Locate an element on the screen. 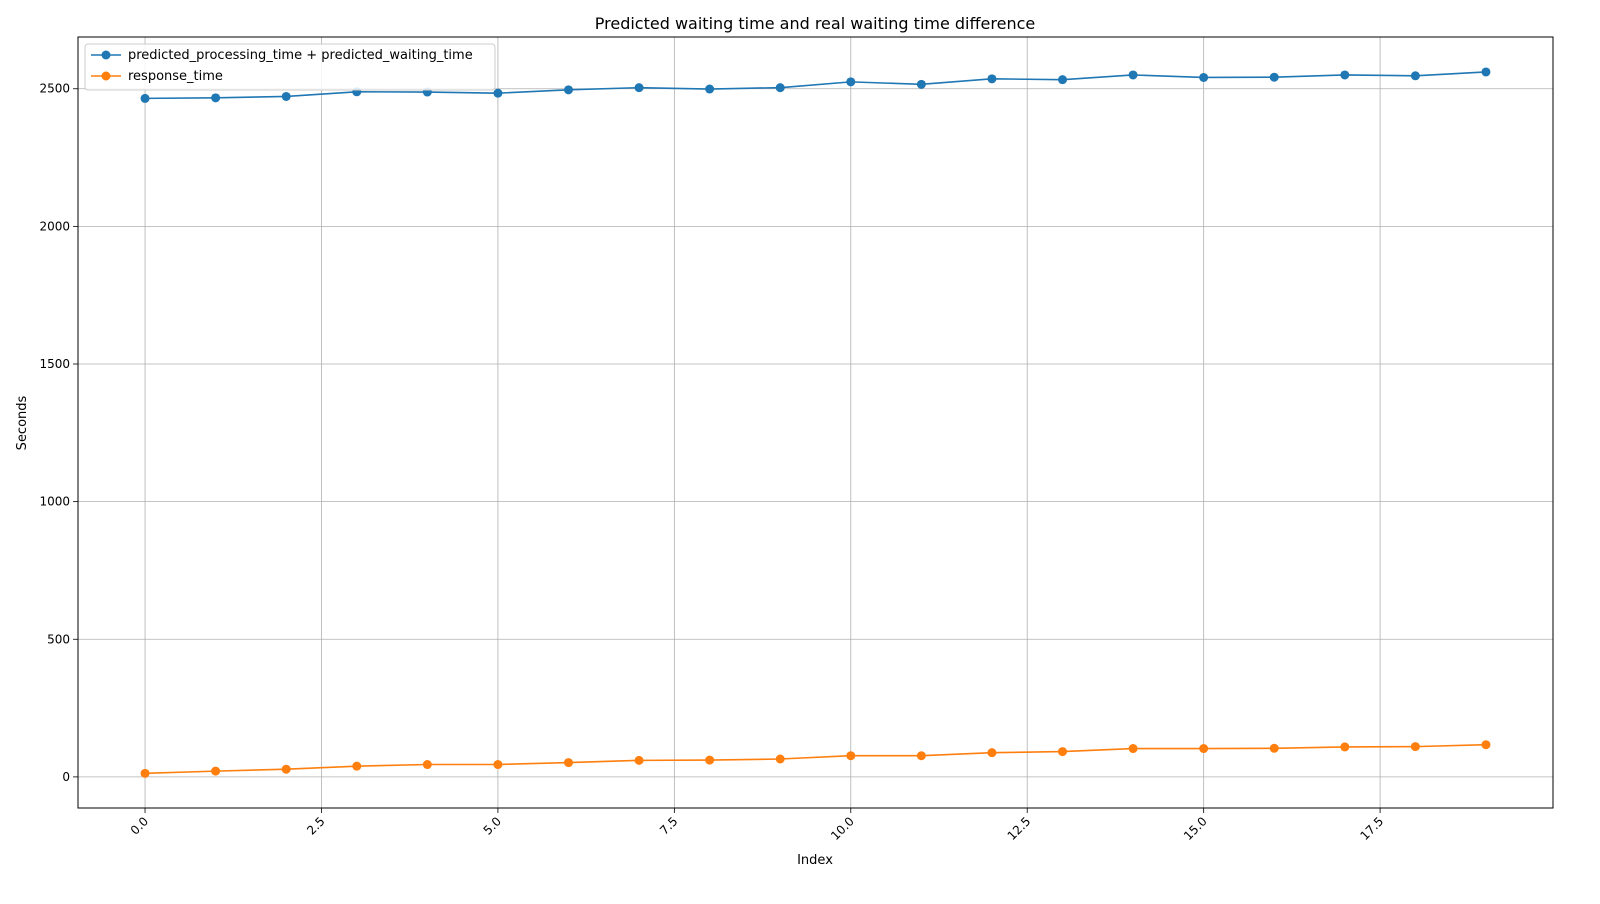 This screenshot has width=1600, height=904. x-axis-label: Index is located at coordinates (815, 860).